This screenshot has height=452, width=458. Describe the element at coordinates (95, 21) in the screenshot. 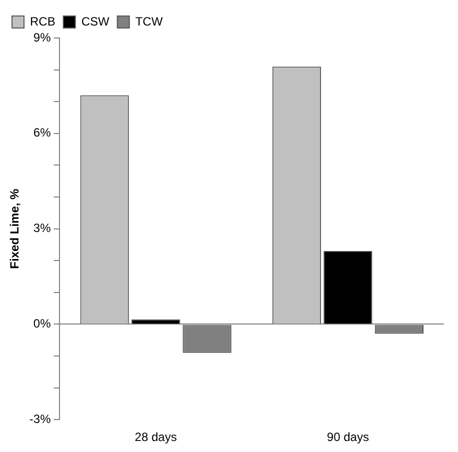

I see `legend-label: CSW` at that location.